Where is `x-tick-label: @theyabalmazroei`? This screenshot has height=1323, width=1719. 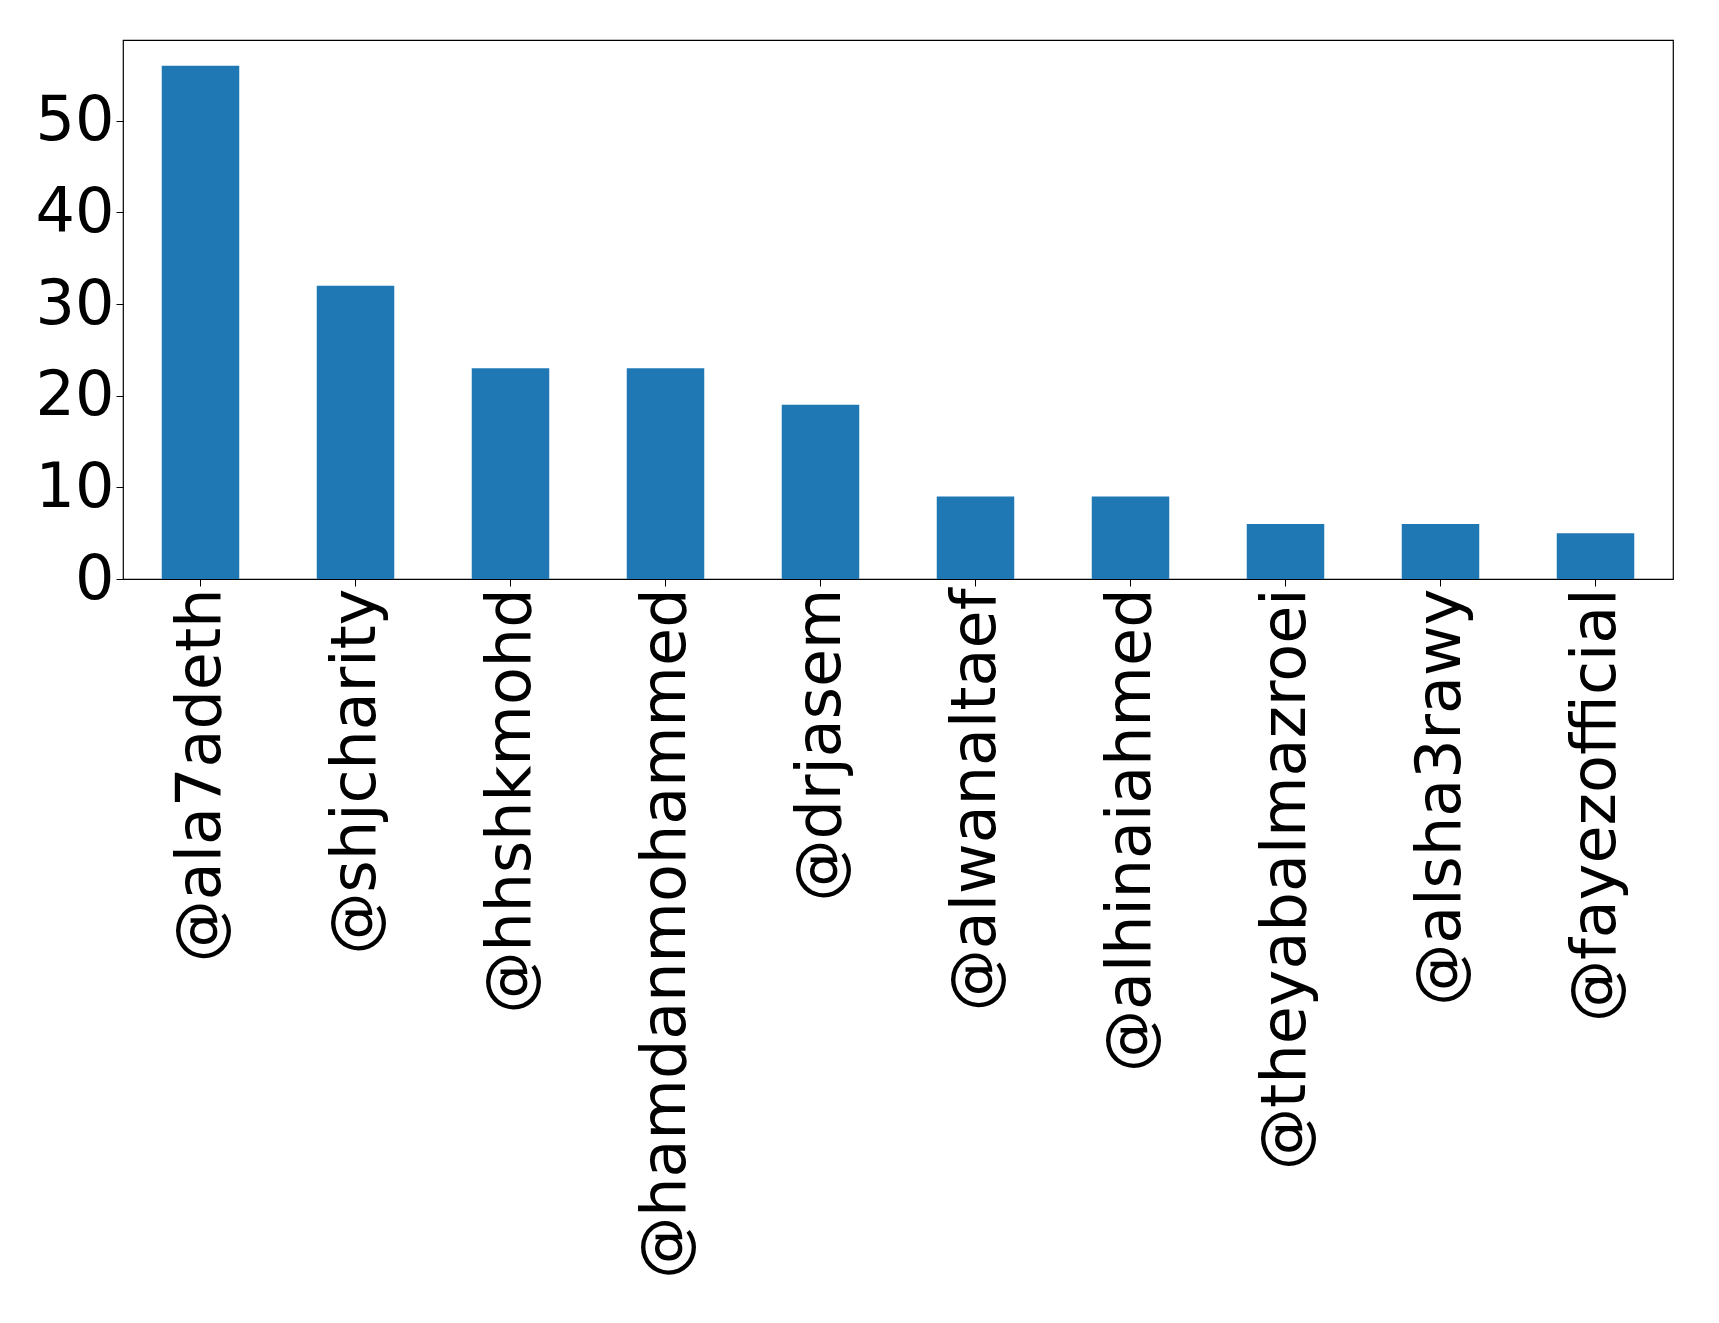 x-tick-label: @theyabalmazroei is located at coordinates (1283, 879).